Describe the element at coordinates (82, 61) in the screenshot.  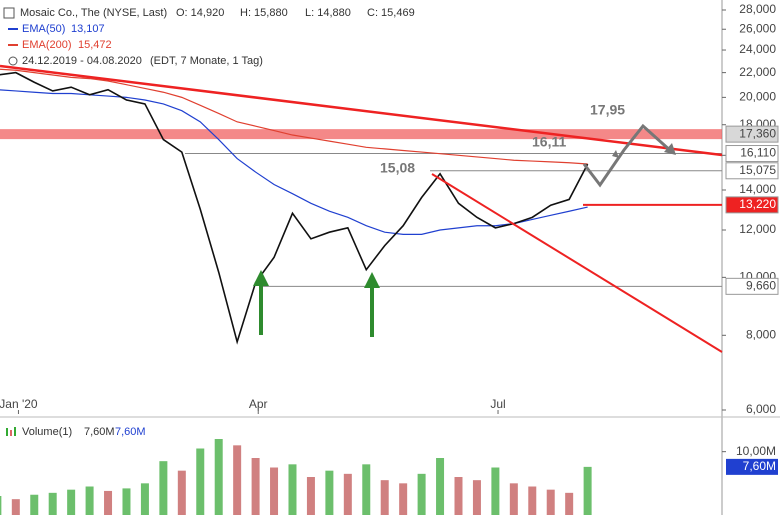
I see `date-range: 24.12.2019 - 04.08.2020` at that location.